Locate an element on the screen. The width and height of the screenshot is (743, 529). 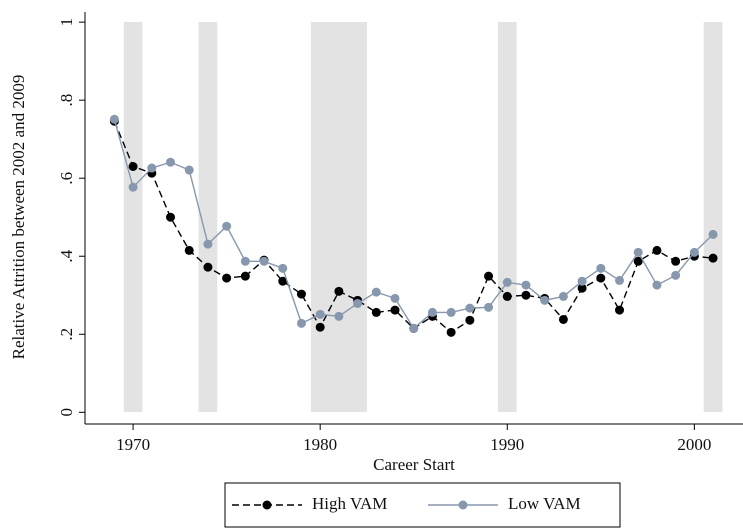
x-tick-label: 2000 is located at coordinates (694, 444).